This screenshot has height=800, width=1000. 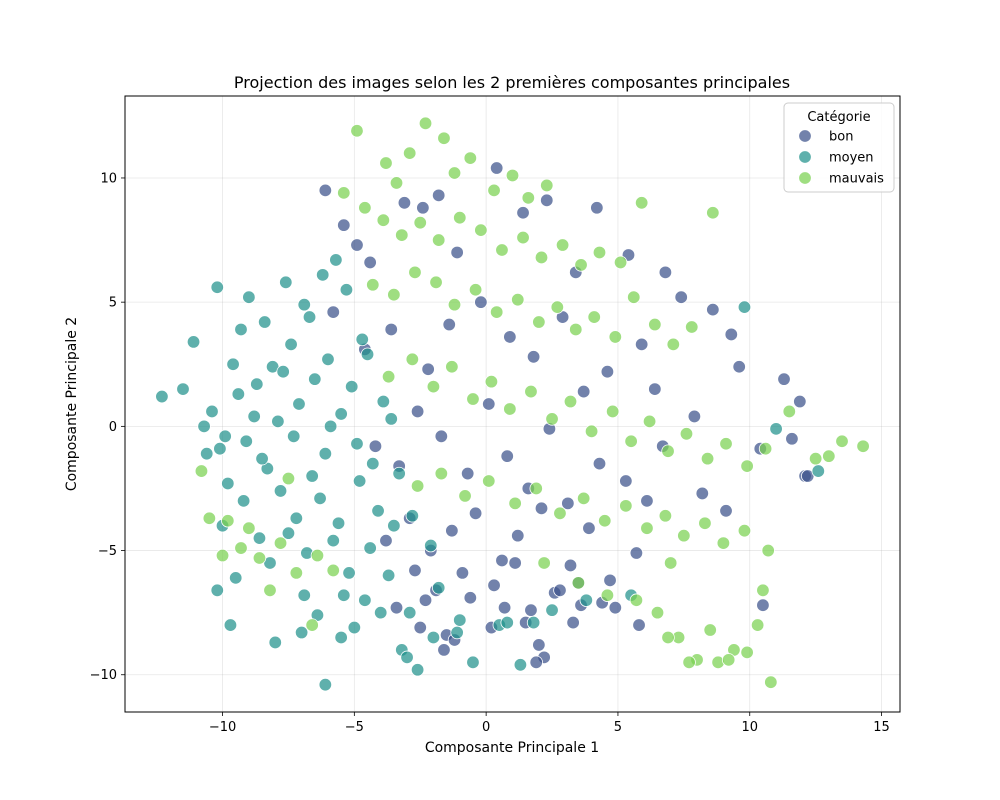 What do you see at coordinates (107, 551) in the screenshot?
I see `y-tick-label: −5` at bounding box center [107, 551].